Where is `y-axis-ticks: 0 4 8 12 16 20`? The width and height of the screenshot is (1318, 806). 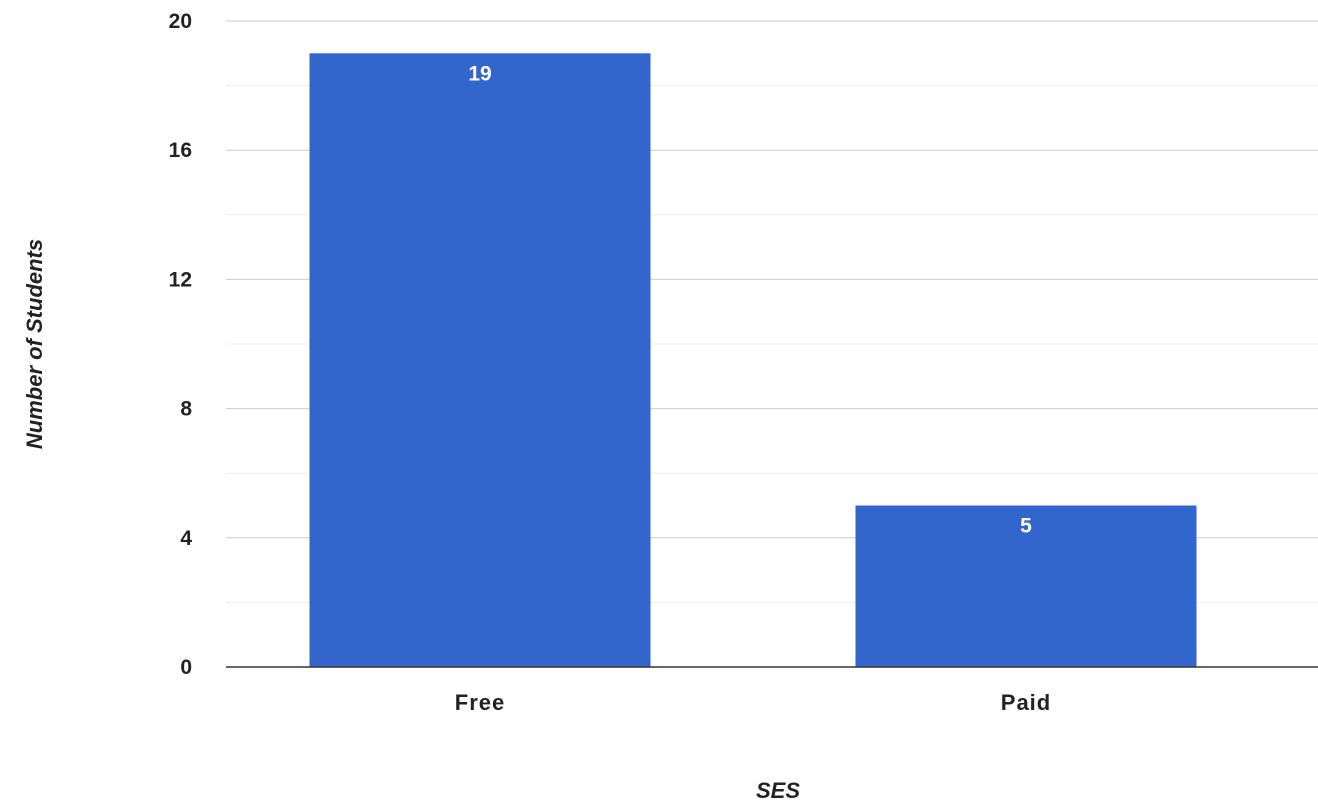
y-axis-ticks: 0 4 8 12 16 20 is located at coordinates (181, 344).